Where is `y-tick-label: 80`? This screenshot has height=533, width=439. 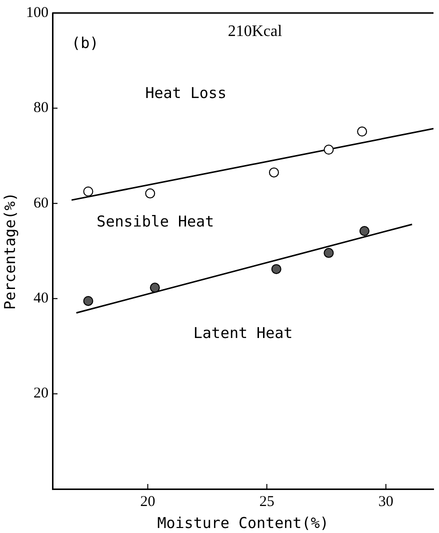 y-tick-label: 80 is located at coordinates (41, 108).